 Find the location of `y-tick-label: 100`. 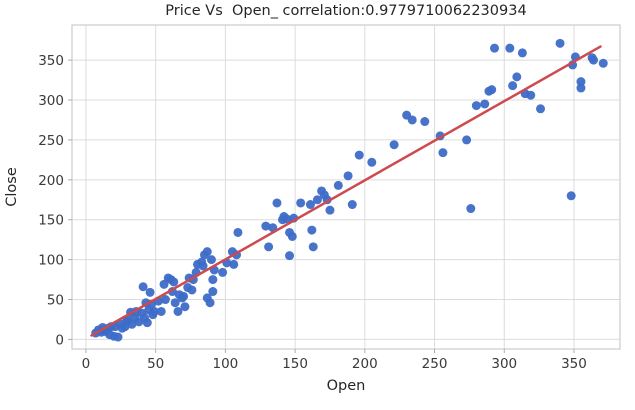

y-tick-label: 100 is located at coordinates (51, 261).